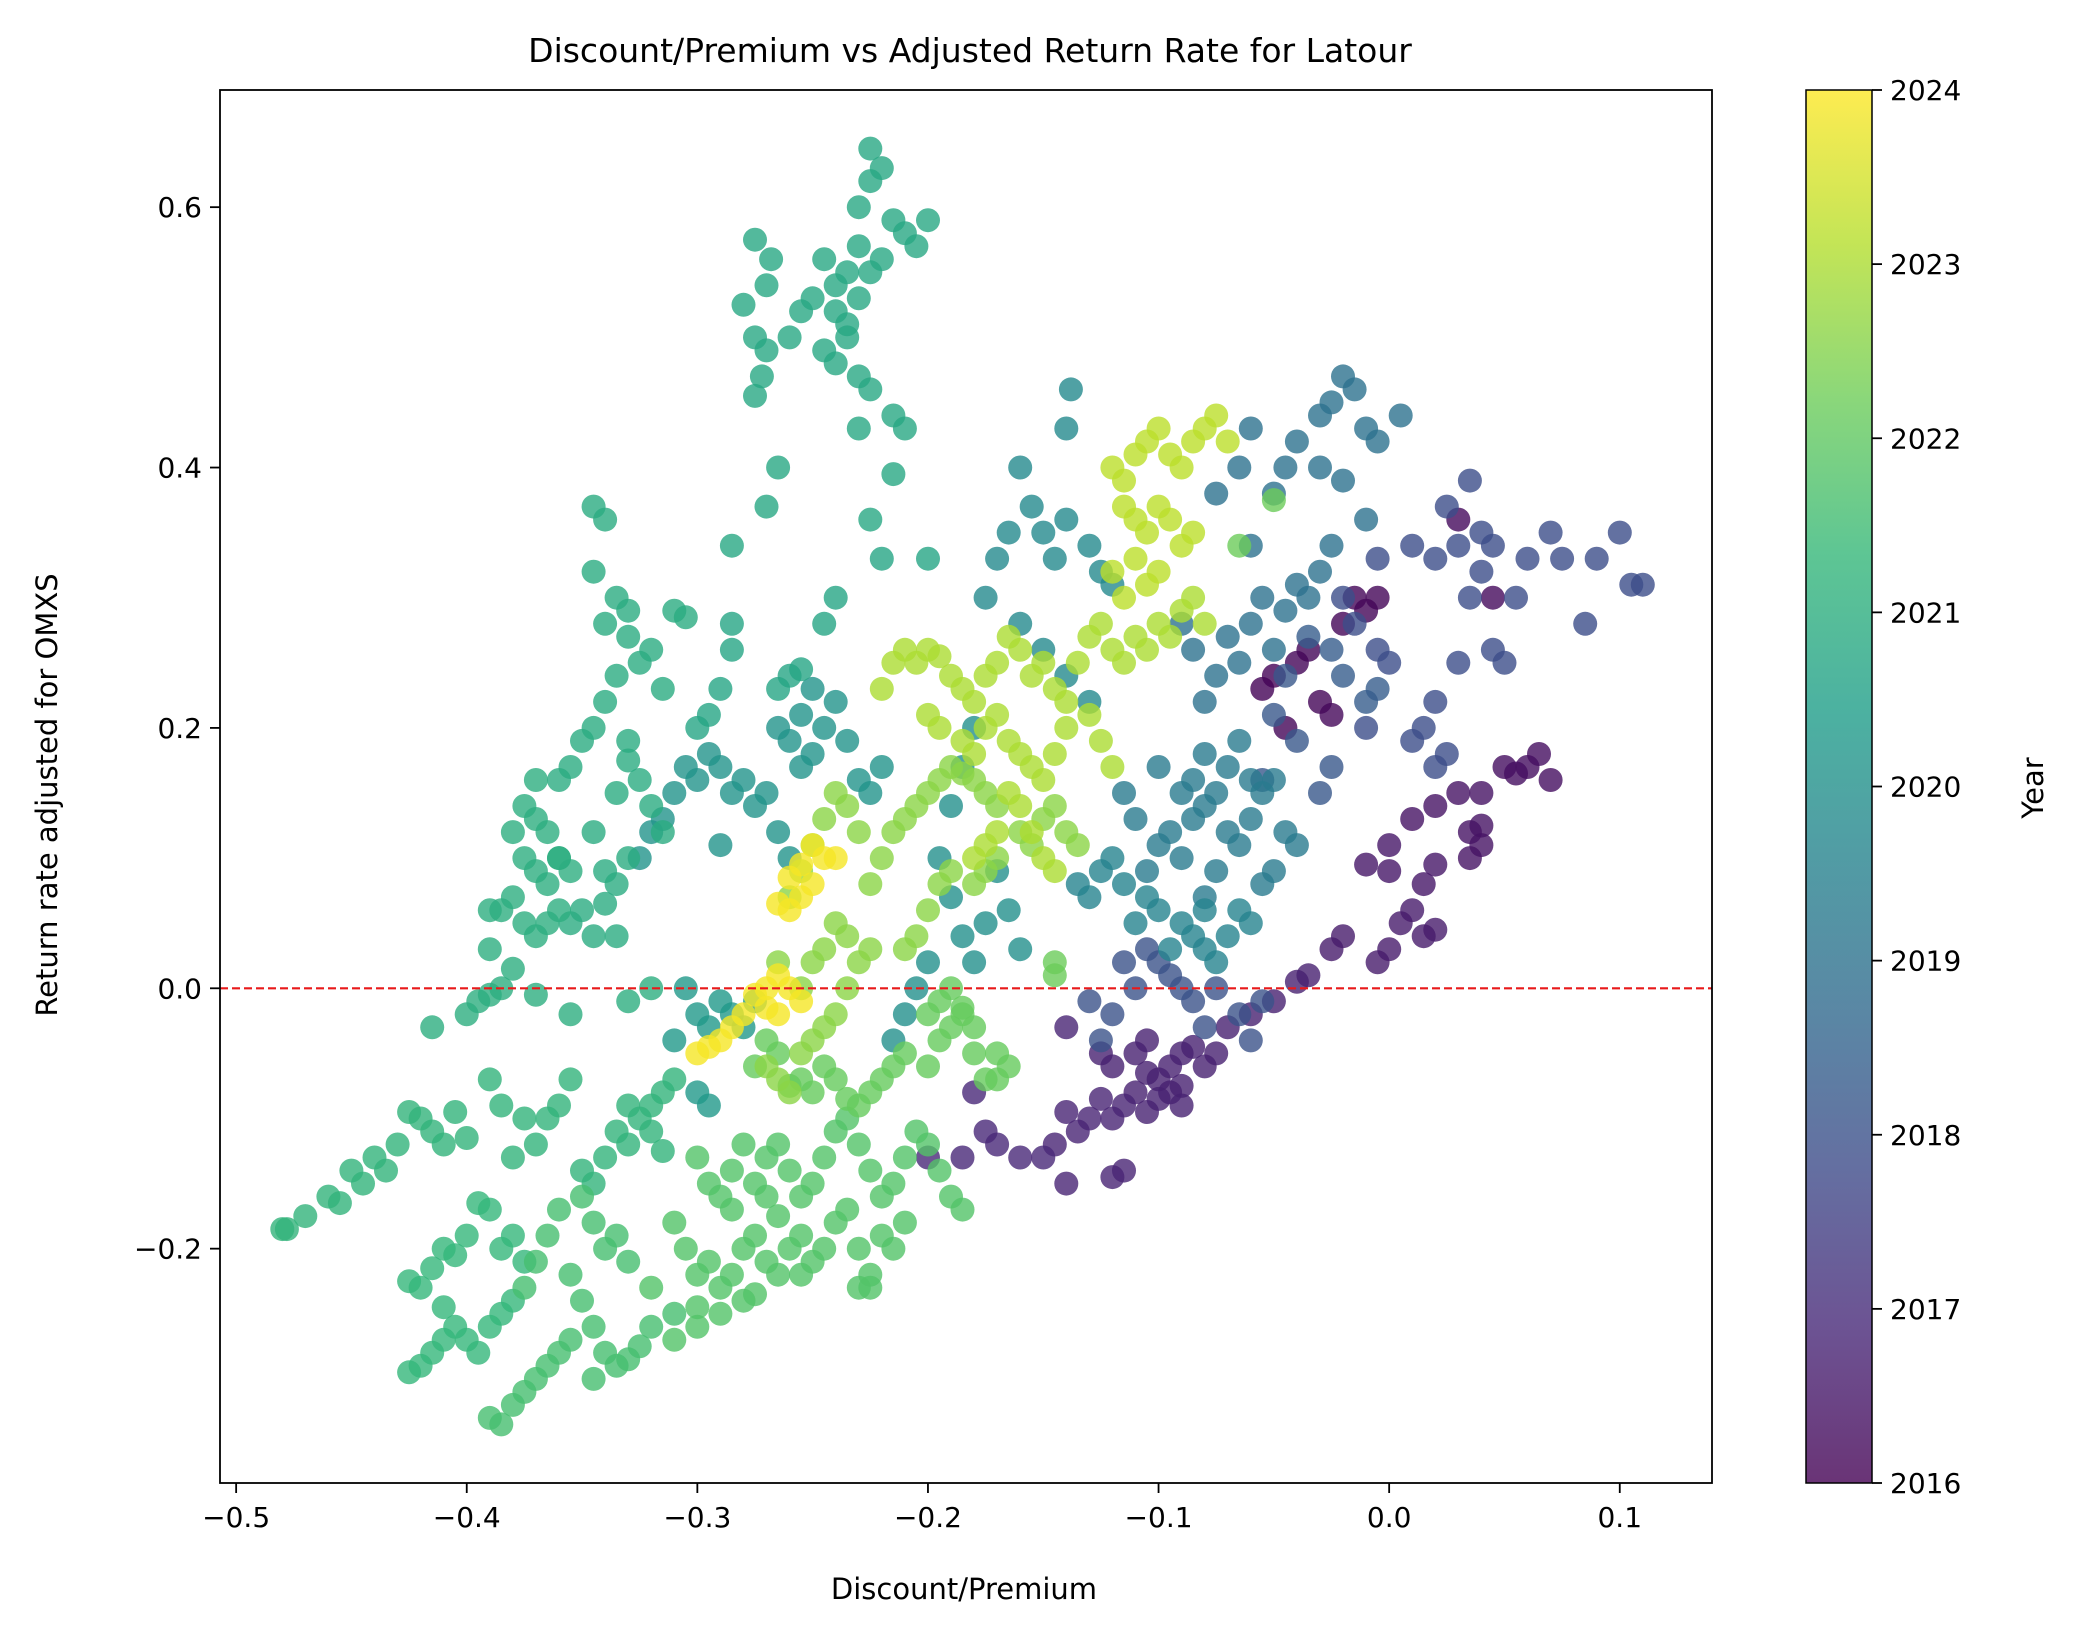 The image size is (2092, 1638). Describe the element at coordinates (928, 1517) in the screenshot. I see `x-tick-label: −0.2` at that location.